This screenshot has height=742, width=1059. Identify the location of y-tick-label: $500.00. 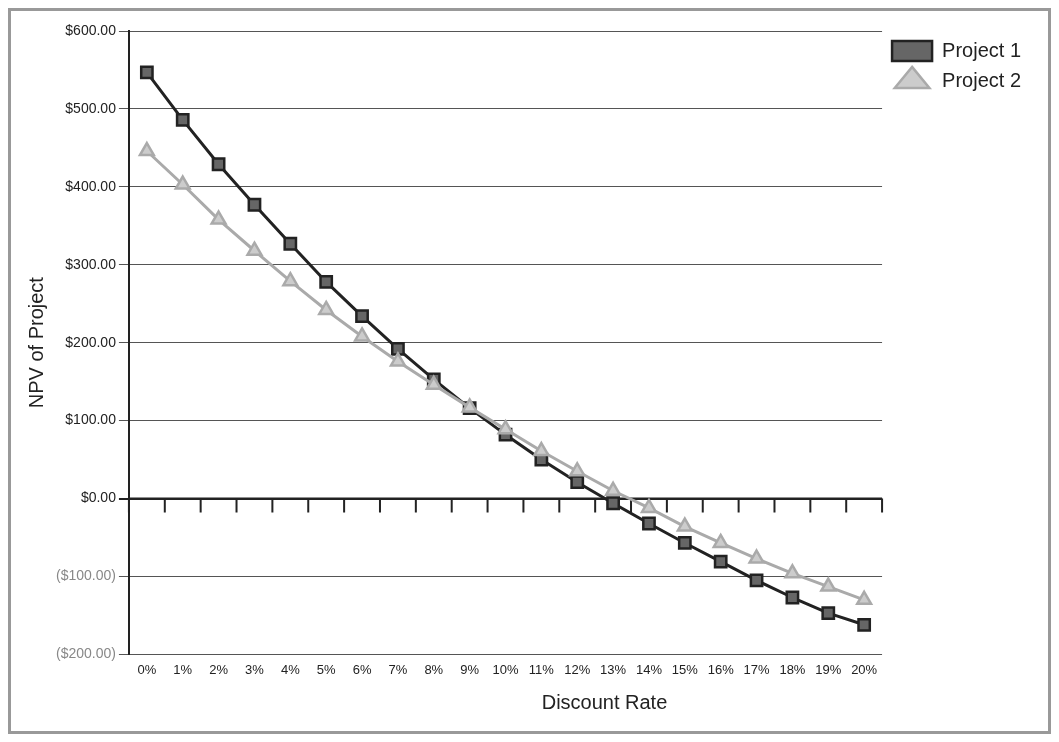
(91, 107).